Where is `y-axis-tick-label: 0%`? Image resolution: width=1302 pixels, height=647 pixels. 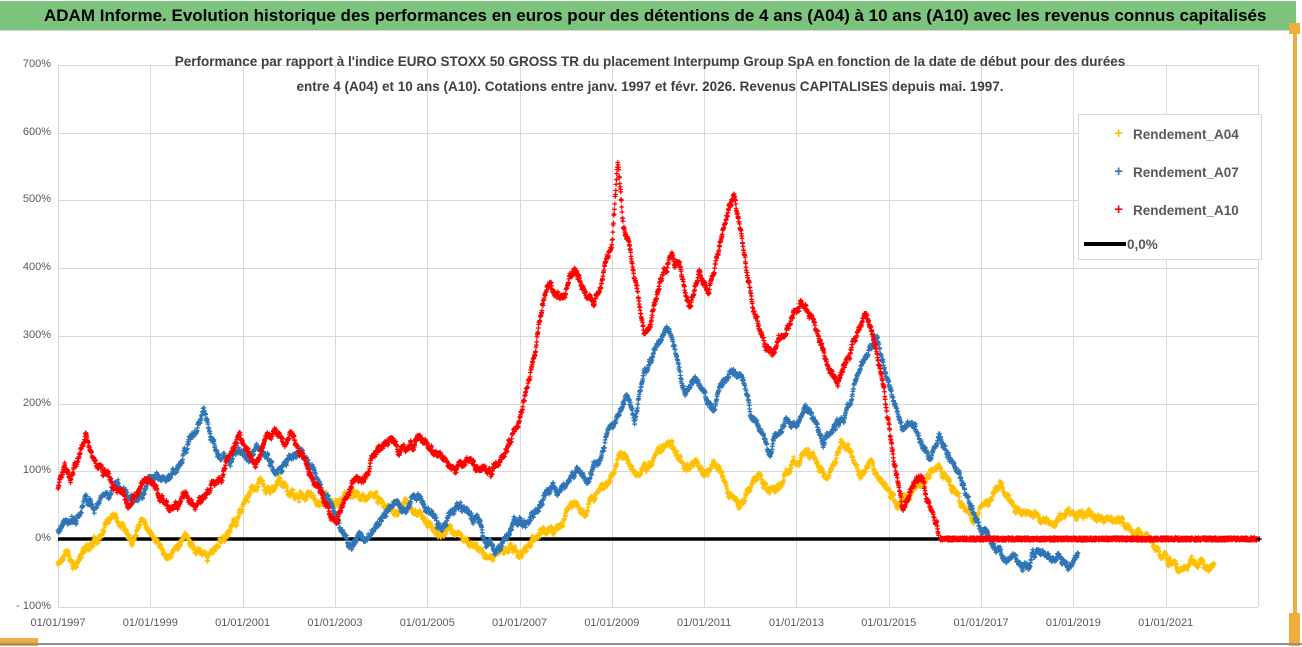 y-axis-tick-label: 0% is located at coordinates (43, 538).